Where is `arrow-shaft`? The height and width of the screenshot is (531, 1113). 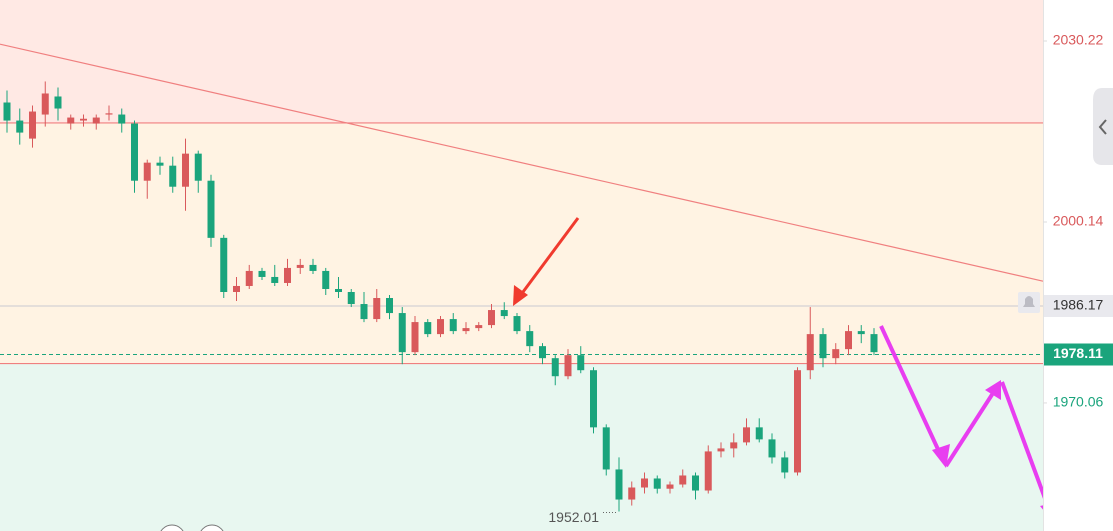 arrow-shaft is located at coordinates (549, 257).